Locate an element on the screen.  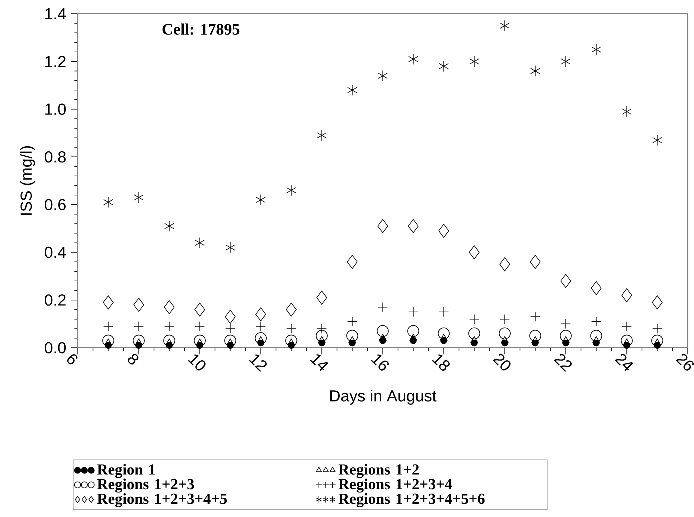
legend-label: Regions 1+2 is located at coordinates (379, 471).